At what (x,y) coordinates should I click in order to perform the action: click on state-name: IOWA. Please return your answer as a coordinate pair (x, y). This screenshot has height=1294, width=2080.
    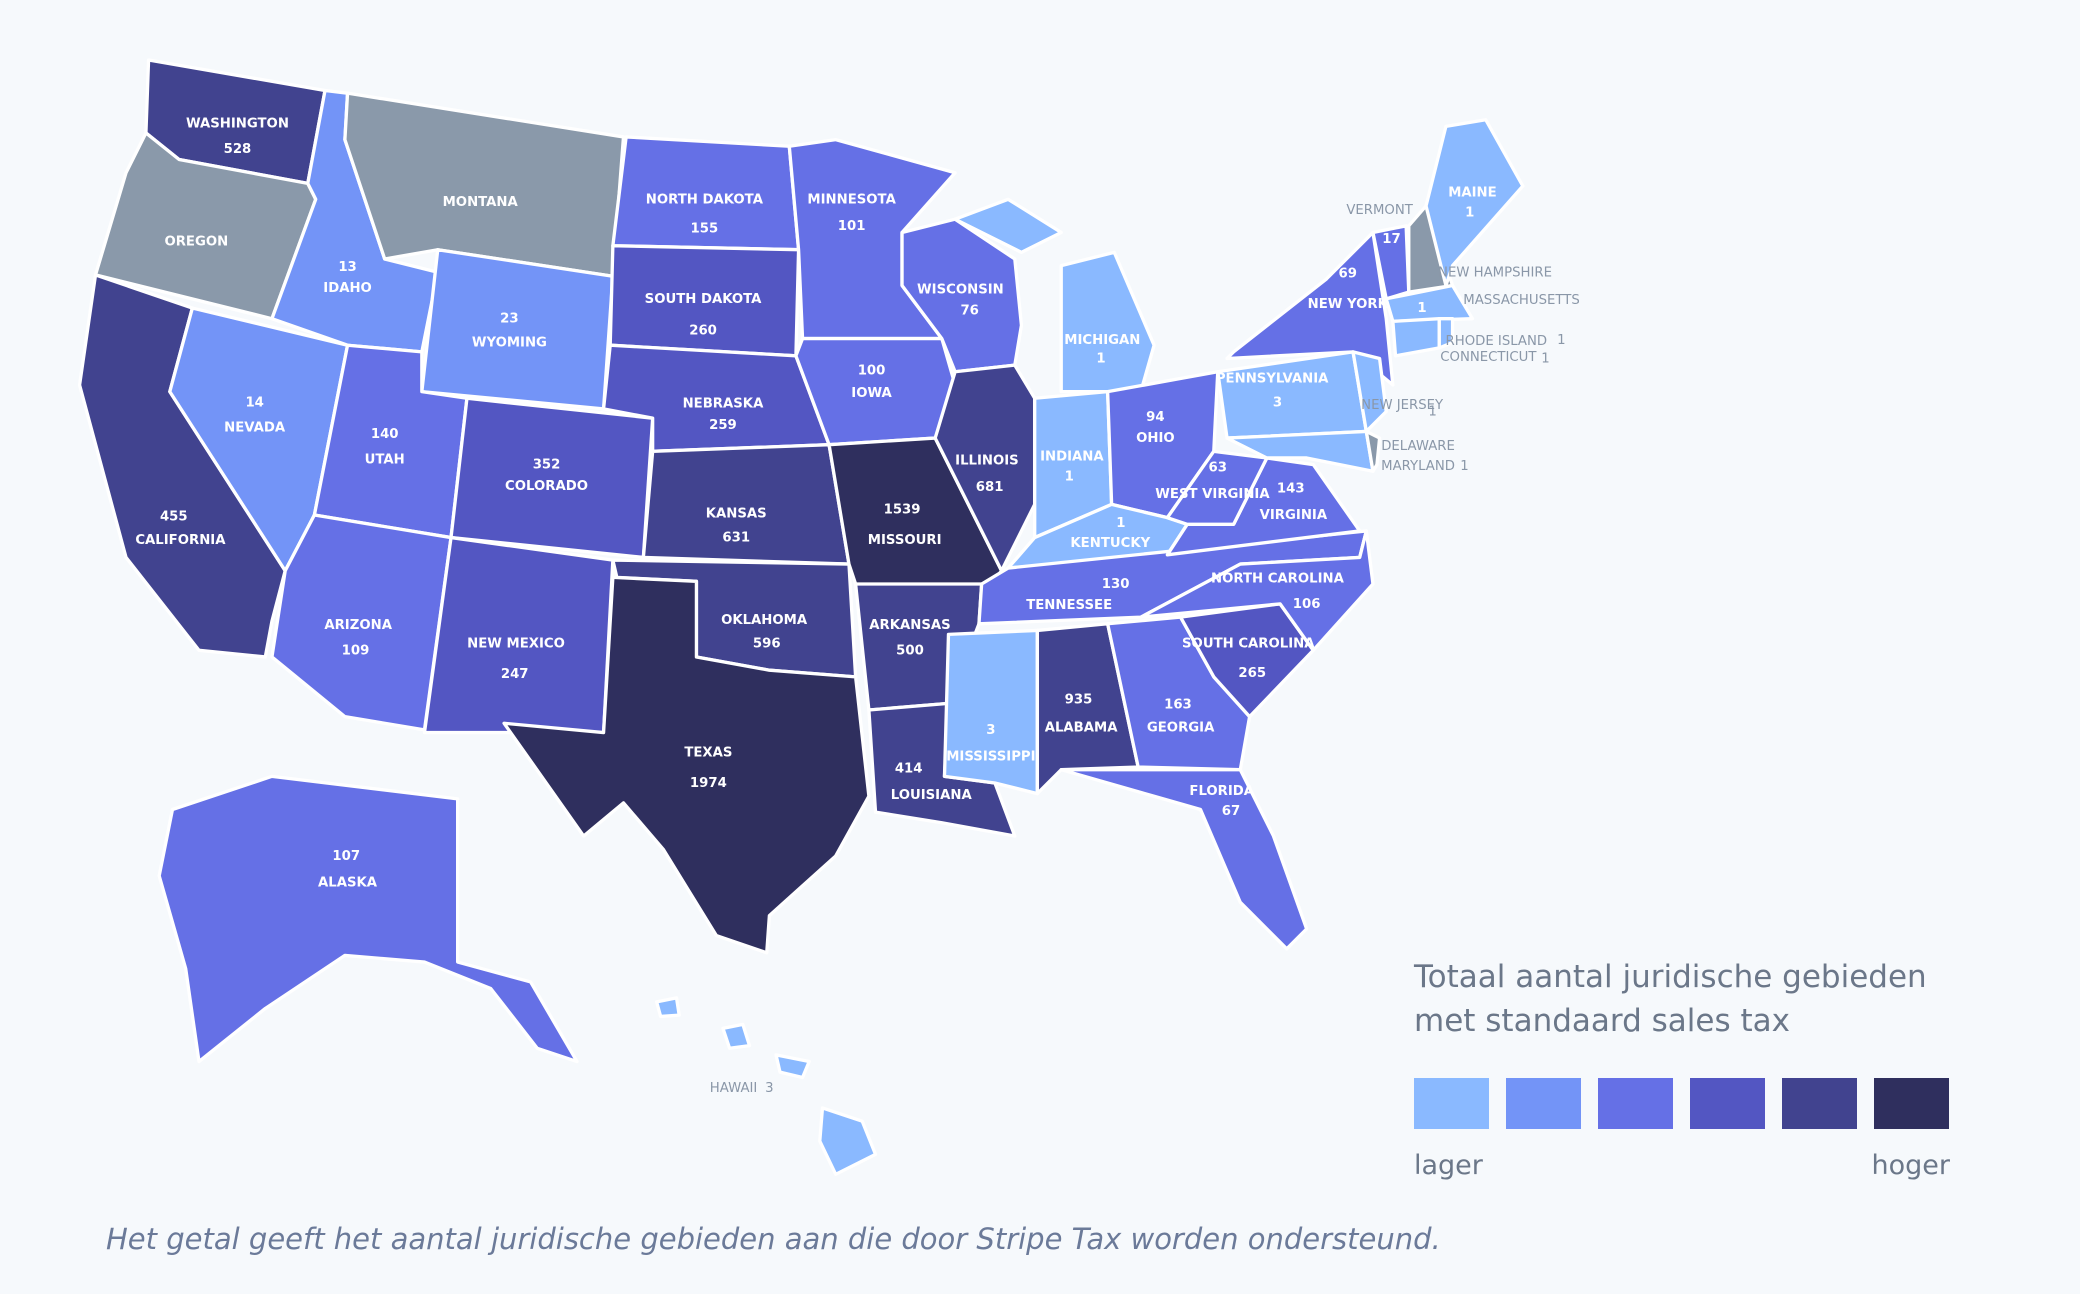
    Looking at the image, I should click on (871, 393).